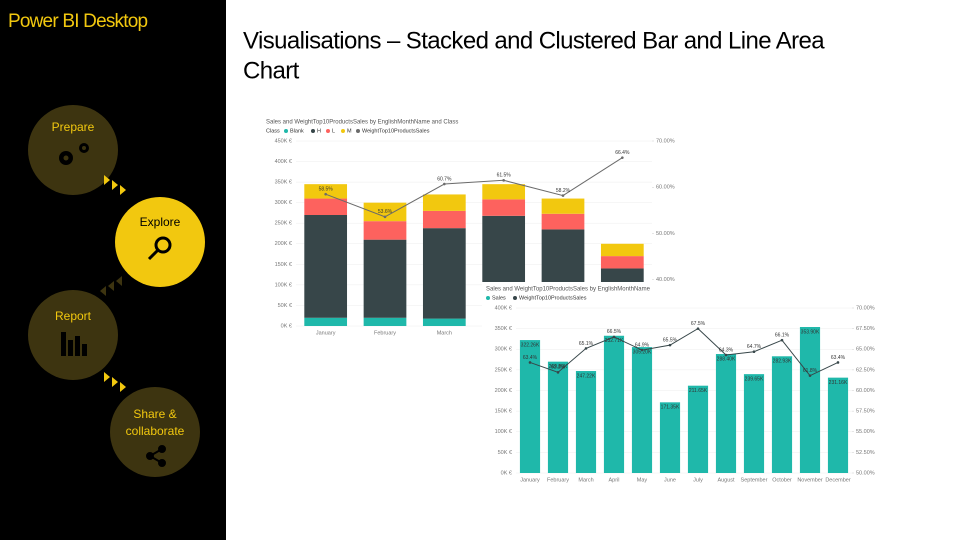 The width and height of the screenshot is (960, 540). What do you see at coordinates (754, 480) in the screenshot?
I see `x-tick-label: September` at bounding box center [754, 480].